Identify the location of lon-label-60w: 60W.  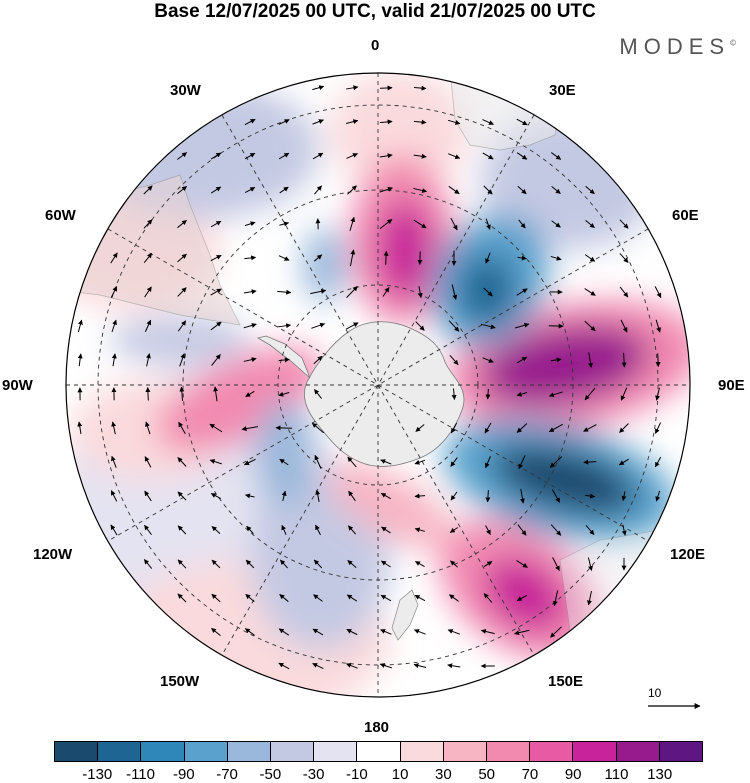
(60, 215).